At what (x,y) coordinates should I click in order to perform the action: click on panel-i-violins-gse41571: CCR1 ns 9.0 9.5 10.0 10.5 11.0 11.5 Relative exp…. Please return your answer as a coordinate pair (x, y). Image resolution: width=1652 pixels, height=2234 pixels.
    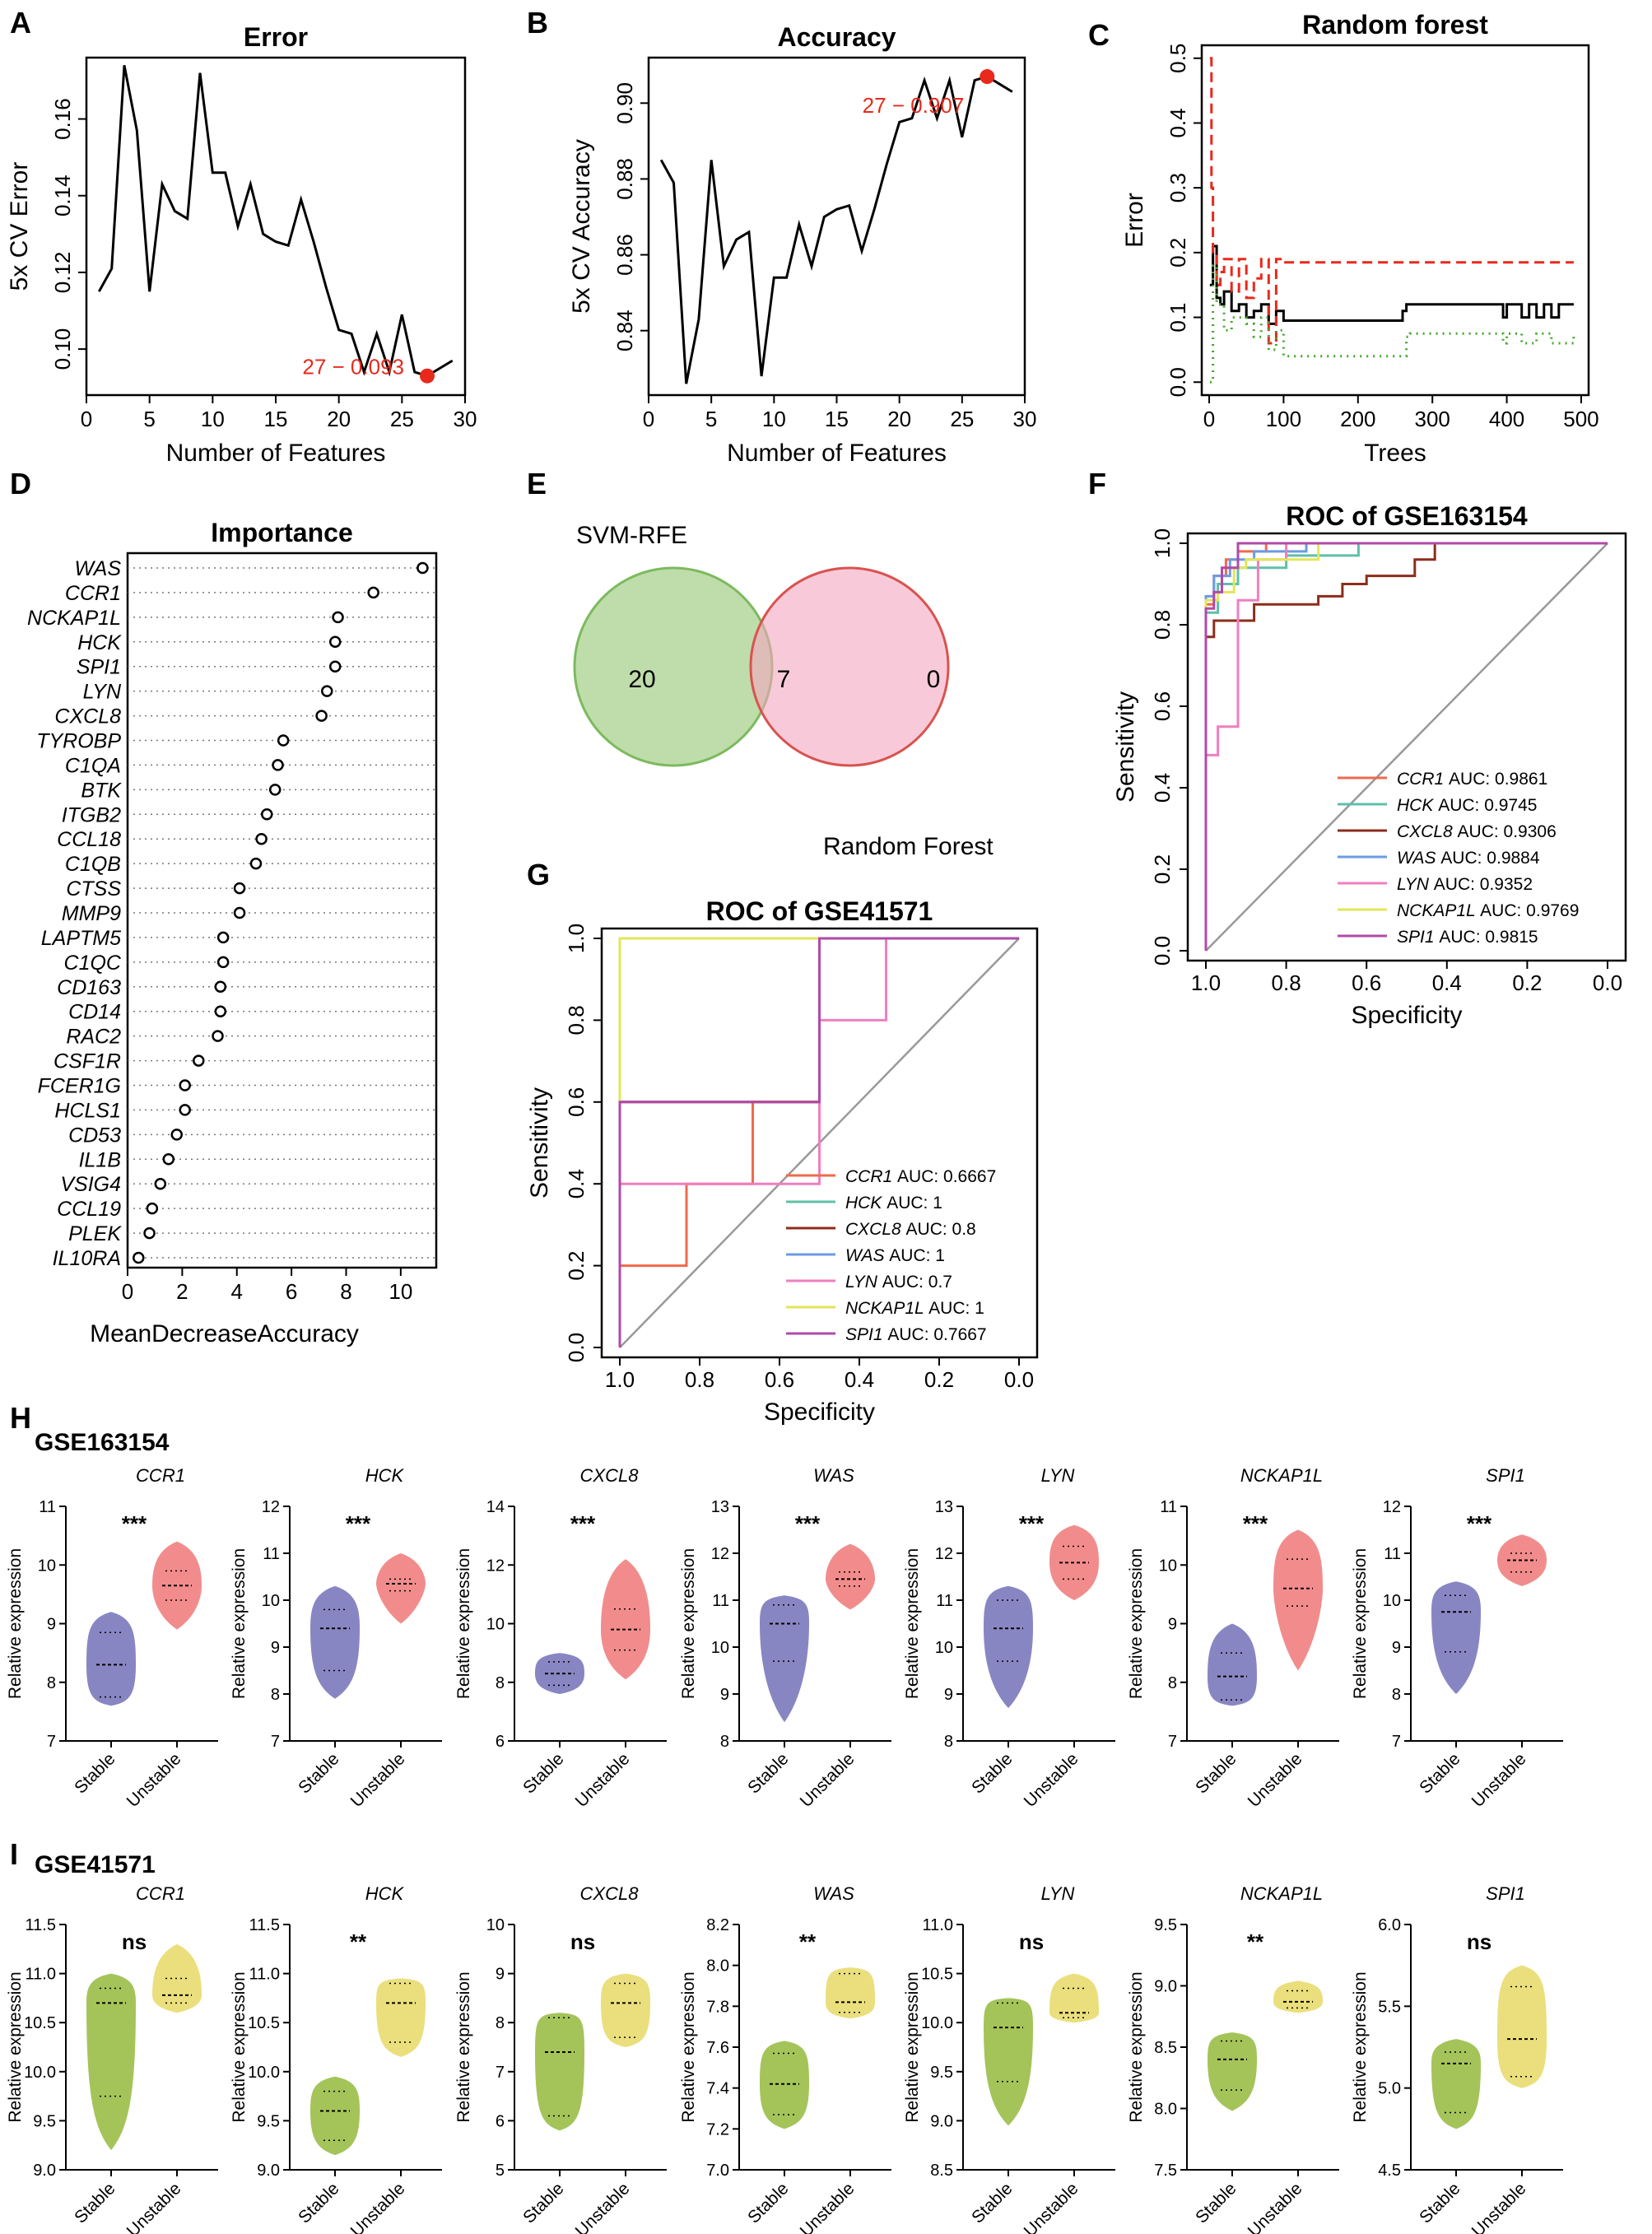
    Looking at the image, I should click on (784, 2058).